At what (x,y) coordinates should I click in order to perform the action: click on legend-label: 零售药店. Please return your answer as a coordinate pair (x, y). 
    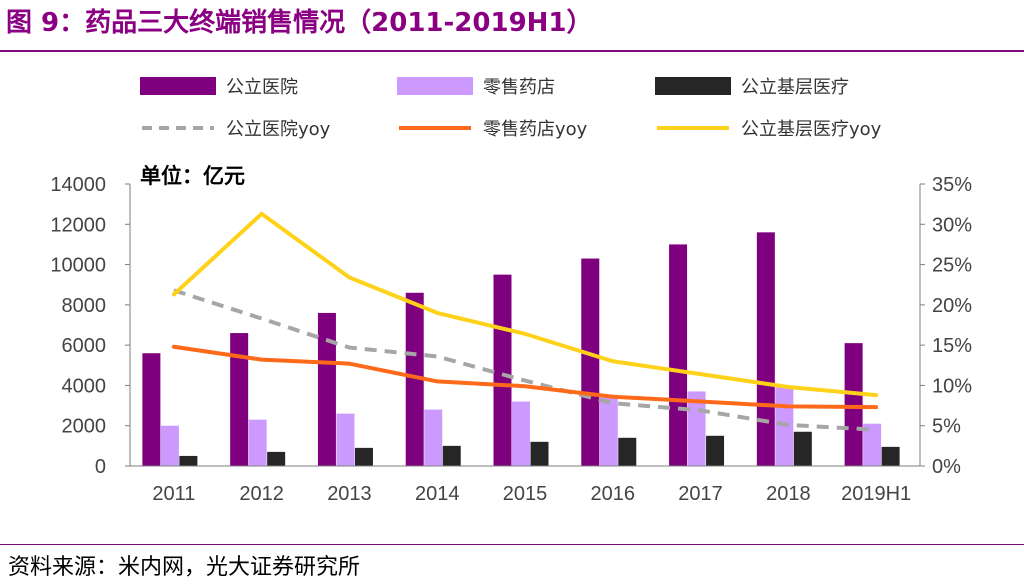
    Looking at the image, I should click on (519, 87).